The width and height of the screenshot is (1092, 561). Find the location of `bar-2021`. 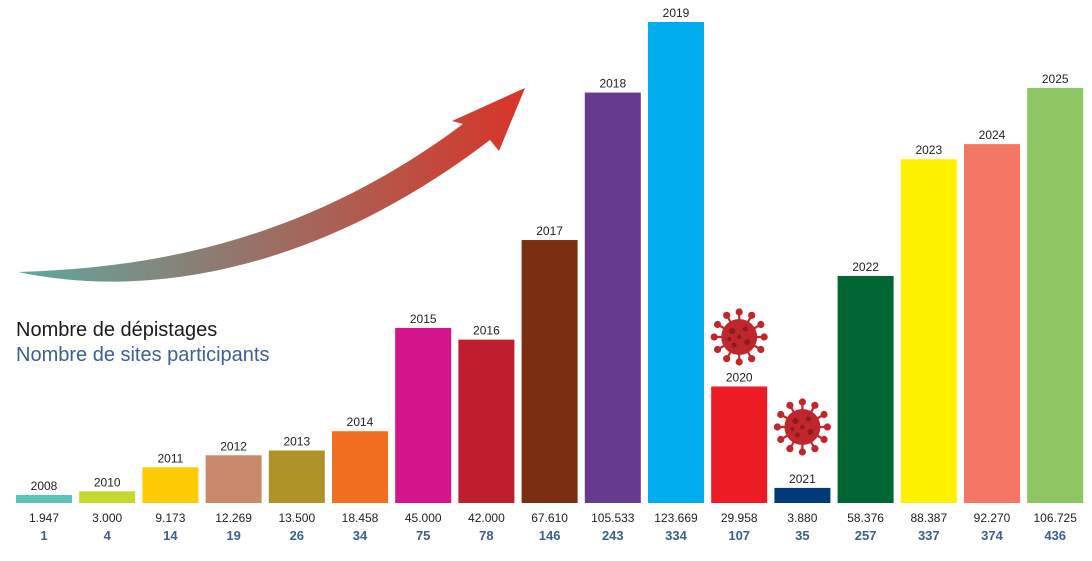

bar-2021 is located at coordinates (802, 495).